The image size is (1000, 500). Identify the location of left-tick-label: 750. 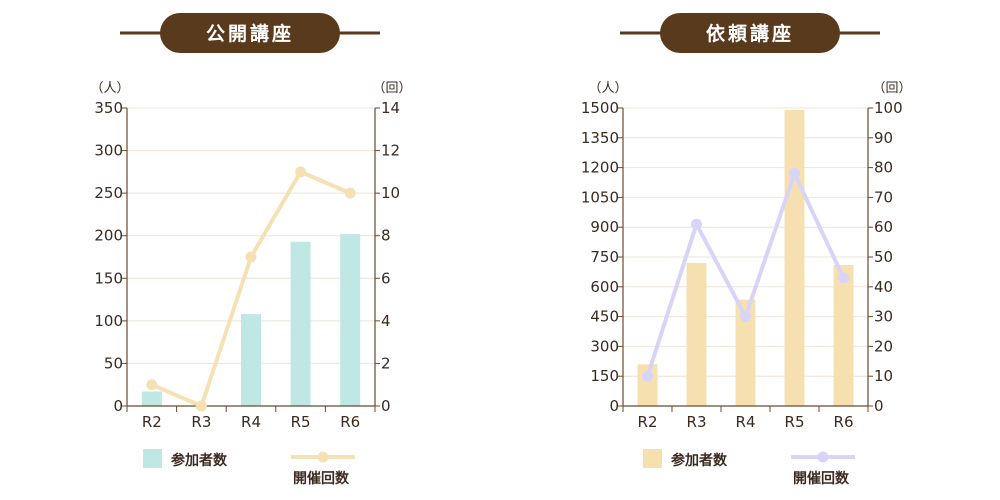
(604, 257).